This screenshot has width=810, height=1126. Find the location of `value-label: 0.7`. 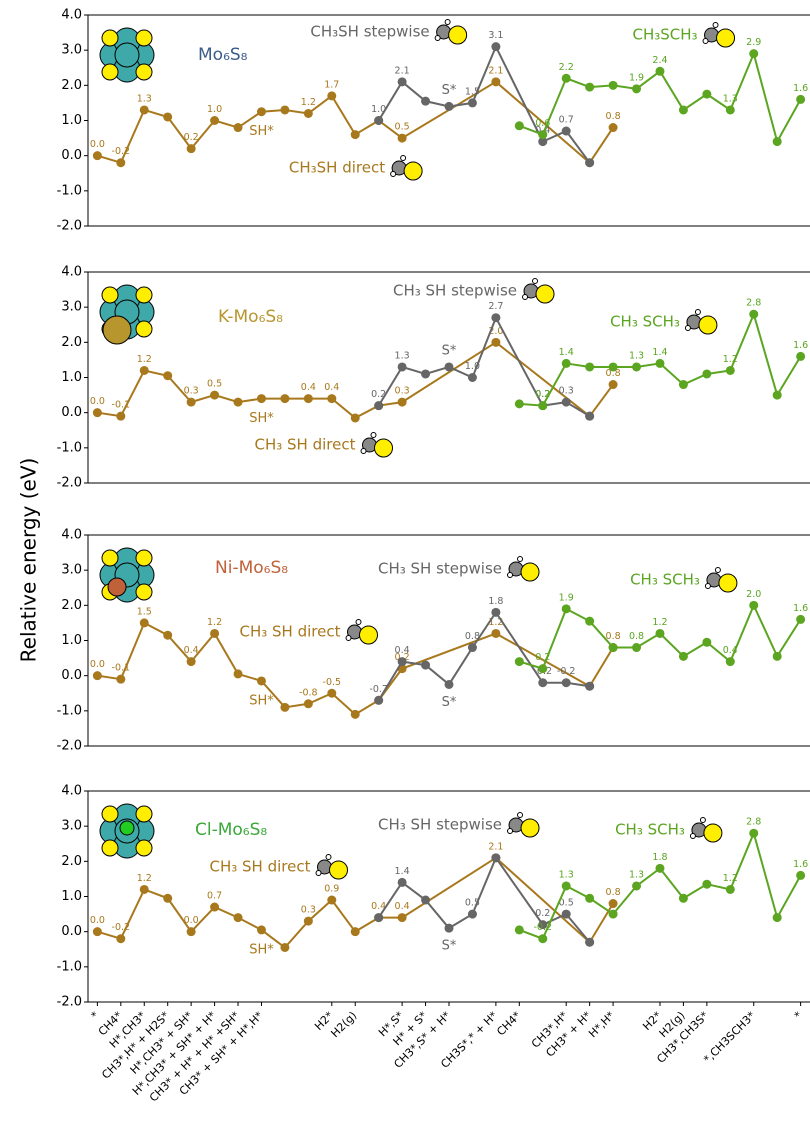

value-label: 0.7 is located at coordinates (566, 120).